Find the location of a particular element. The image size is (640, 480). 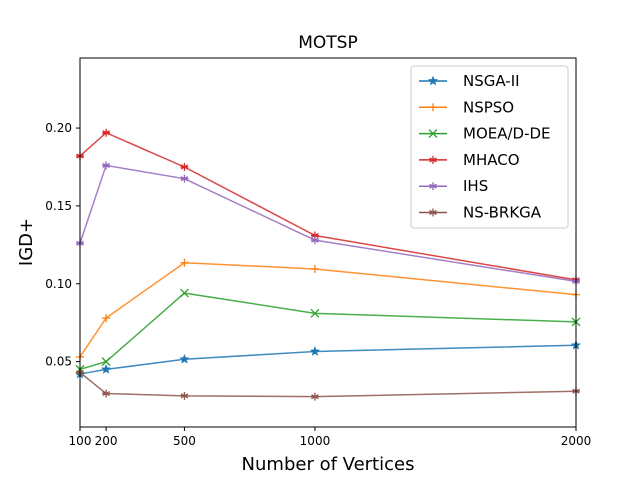

y-tick-label: 0.10 is located at coordinates (58, 284).